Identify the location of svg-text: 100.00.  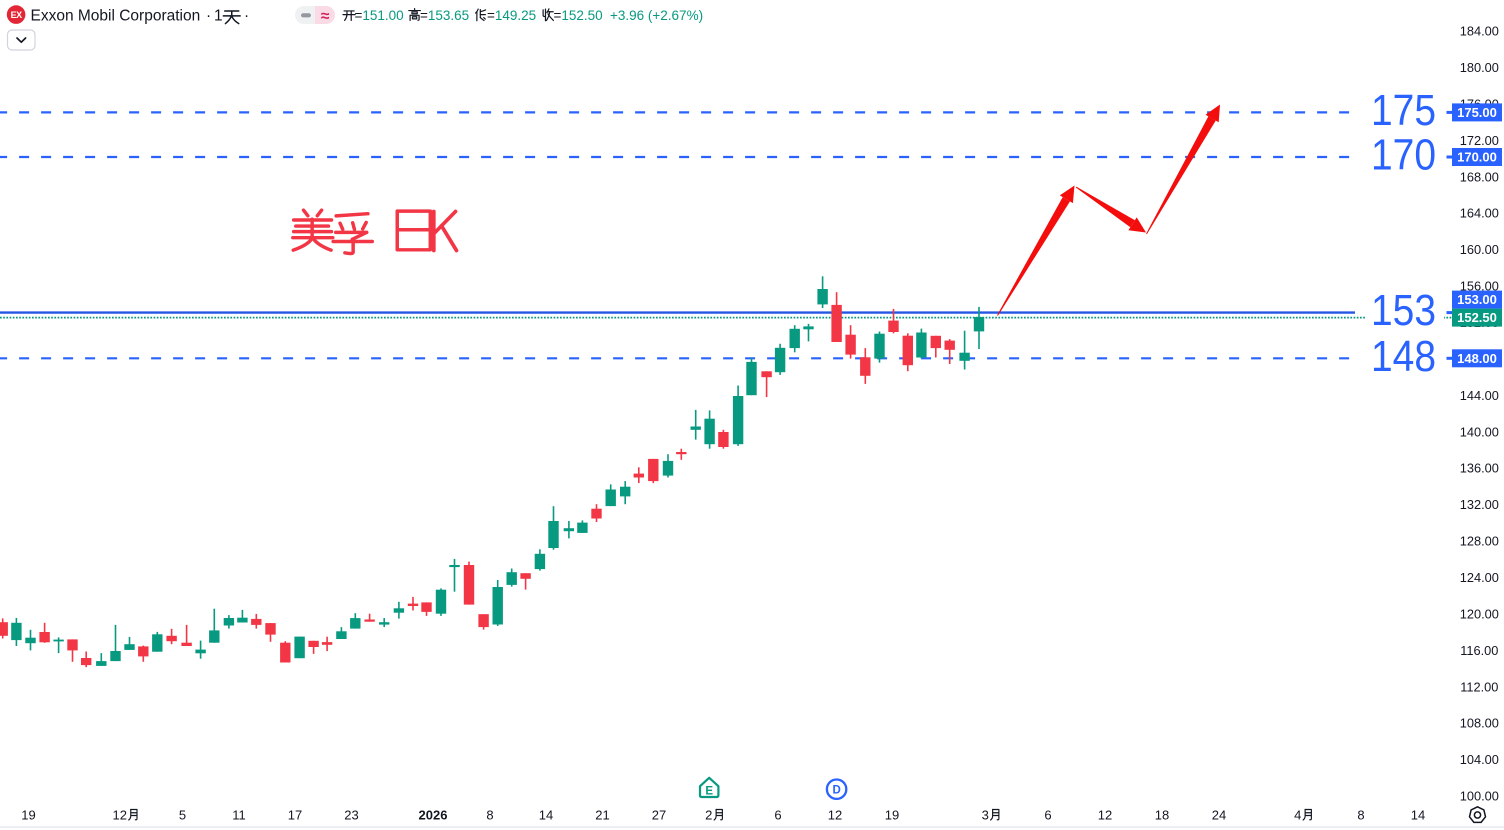
(1479, 796).